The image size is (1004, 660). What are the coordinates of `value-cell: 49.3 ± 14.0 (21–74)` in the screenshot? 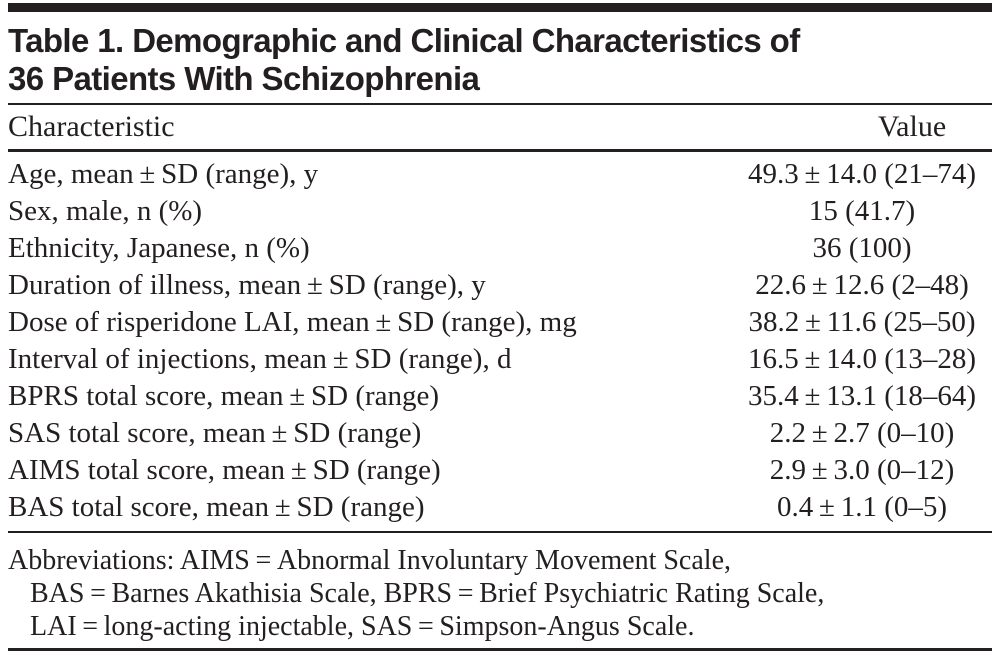 It's located at (862, 174).